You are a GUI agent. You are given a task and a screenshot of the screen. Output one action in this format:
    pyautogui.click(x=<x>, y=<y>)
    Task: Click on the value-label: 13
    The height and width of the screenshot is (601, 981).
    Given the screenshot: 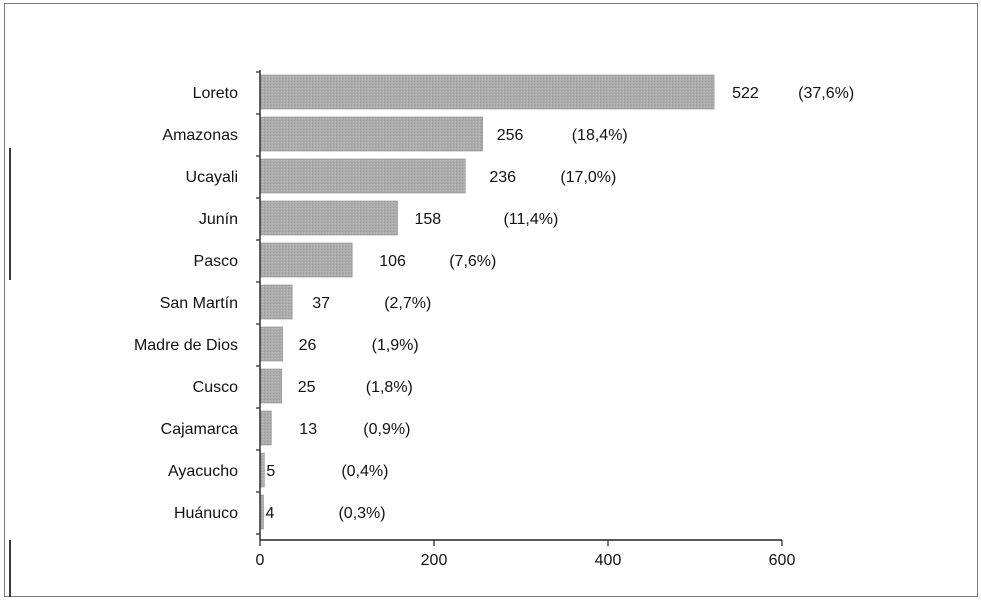 What is the action you would take?
    pyautogui.click(x=308, y=429)
    